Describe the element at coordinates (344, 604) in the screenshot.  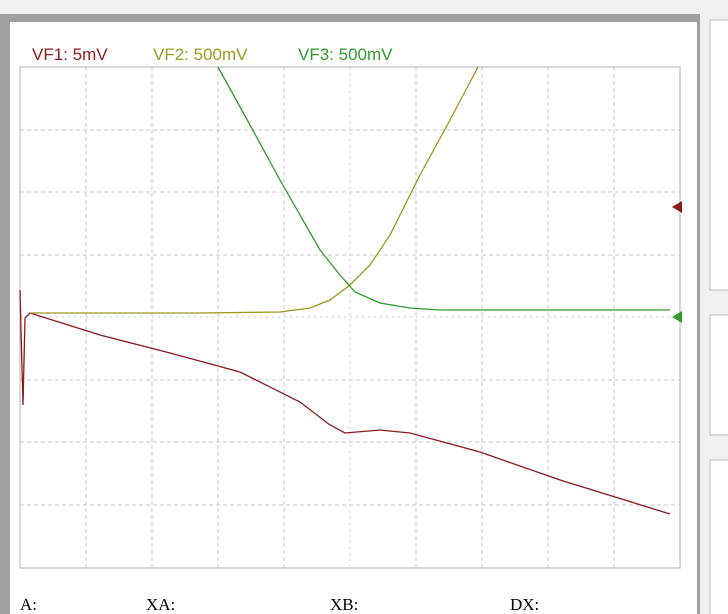
I see `cursor-label: XB:` at that location.